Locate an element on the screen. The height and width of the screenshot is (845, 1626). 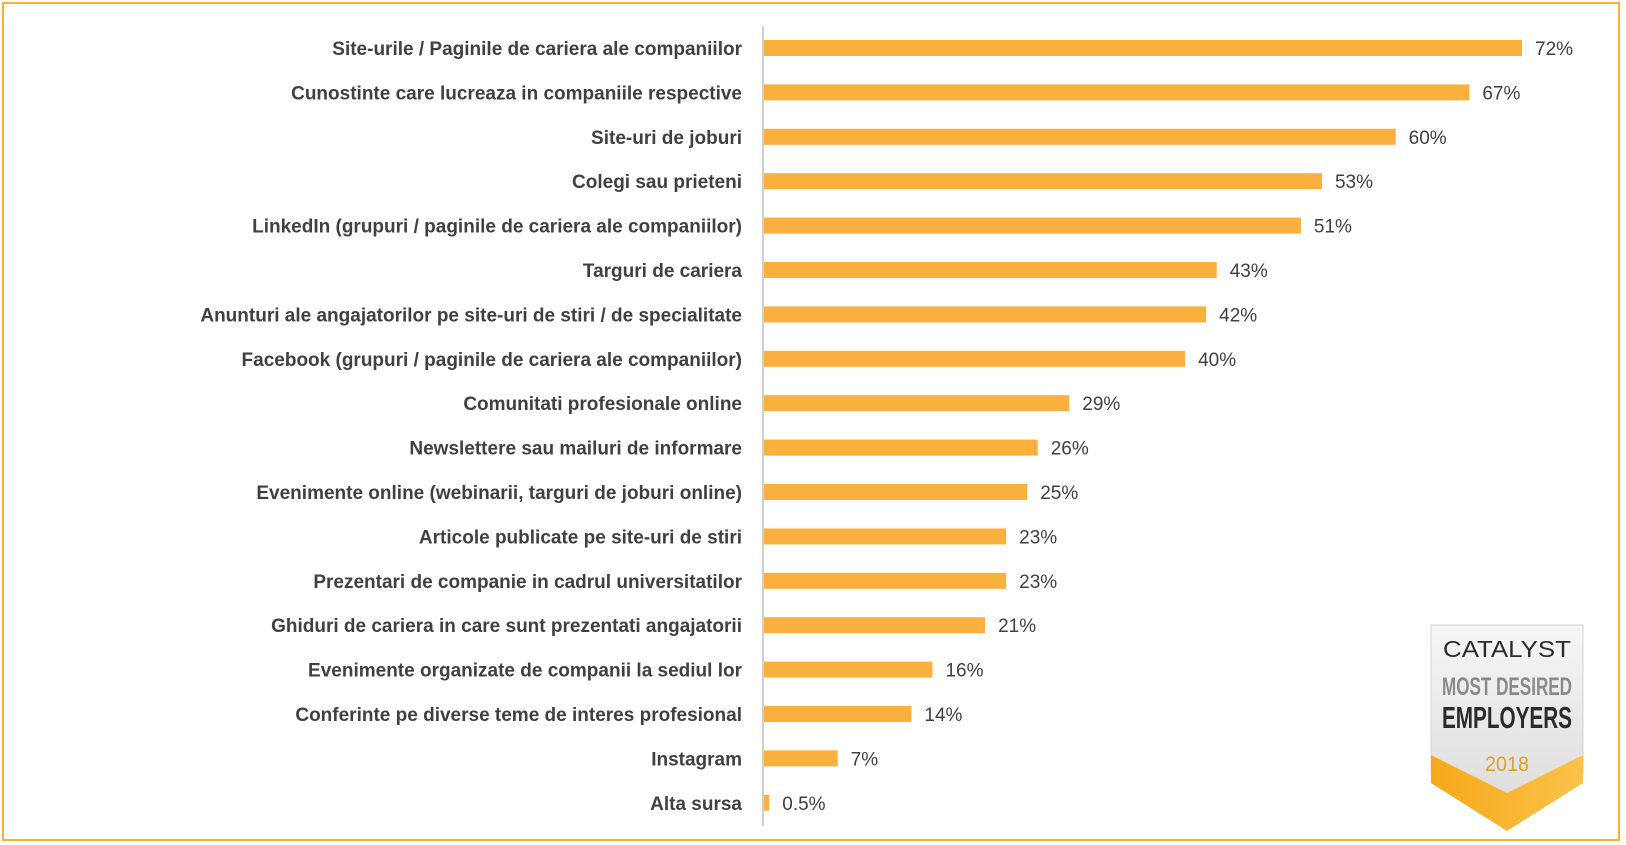
value-label: 21% is located at coordinates (1017, 626).